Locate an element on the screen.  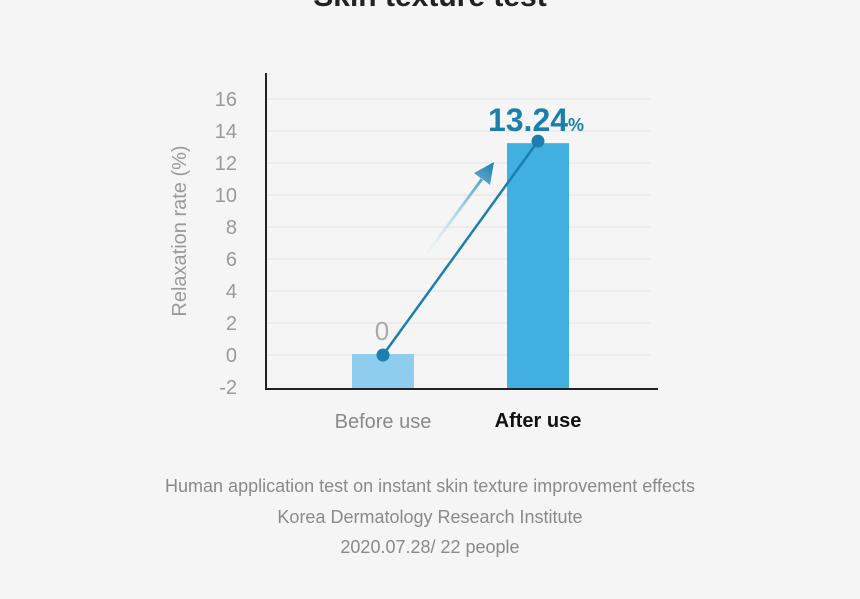
y-tick-label: 4 is located at coordinates (231, 292).